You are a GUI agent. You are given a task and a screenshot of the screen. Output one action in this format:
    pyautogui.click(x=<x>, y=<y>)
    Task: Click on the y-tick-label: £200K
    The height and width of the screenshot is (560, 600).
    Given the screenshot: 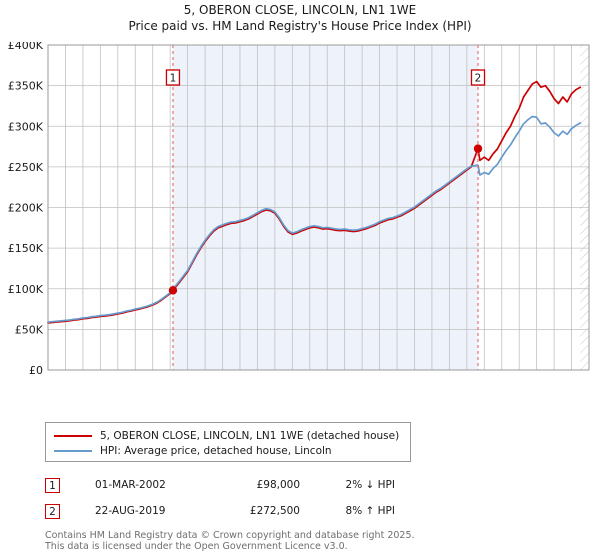 What is the action you would take?
    pyautogui.click(x=26, y=208)
    